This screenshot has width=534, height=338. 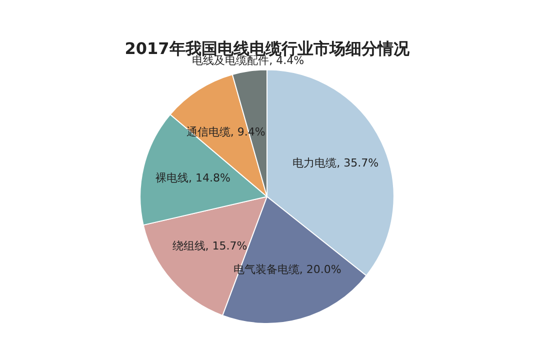 I want to click on slice-label: 绕组线, 15.7%, so click(x=210, y=246).